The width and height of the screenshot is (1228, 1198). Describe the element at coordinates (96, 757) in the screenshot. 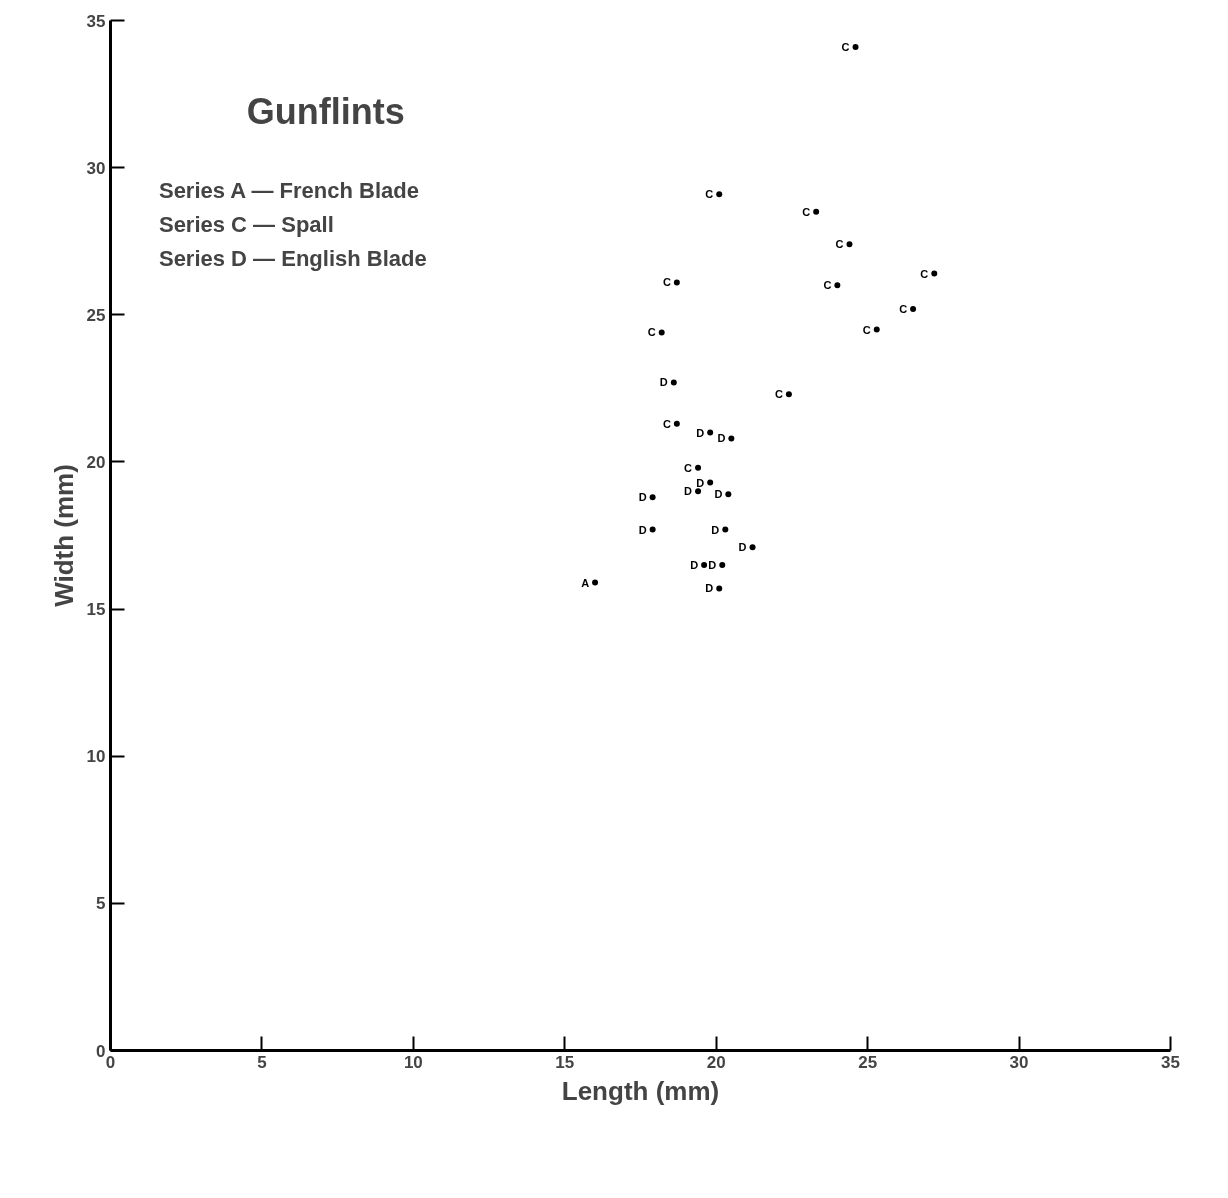

I see `y-tick-label: 10` at that location.